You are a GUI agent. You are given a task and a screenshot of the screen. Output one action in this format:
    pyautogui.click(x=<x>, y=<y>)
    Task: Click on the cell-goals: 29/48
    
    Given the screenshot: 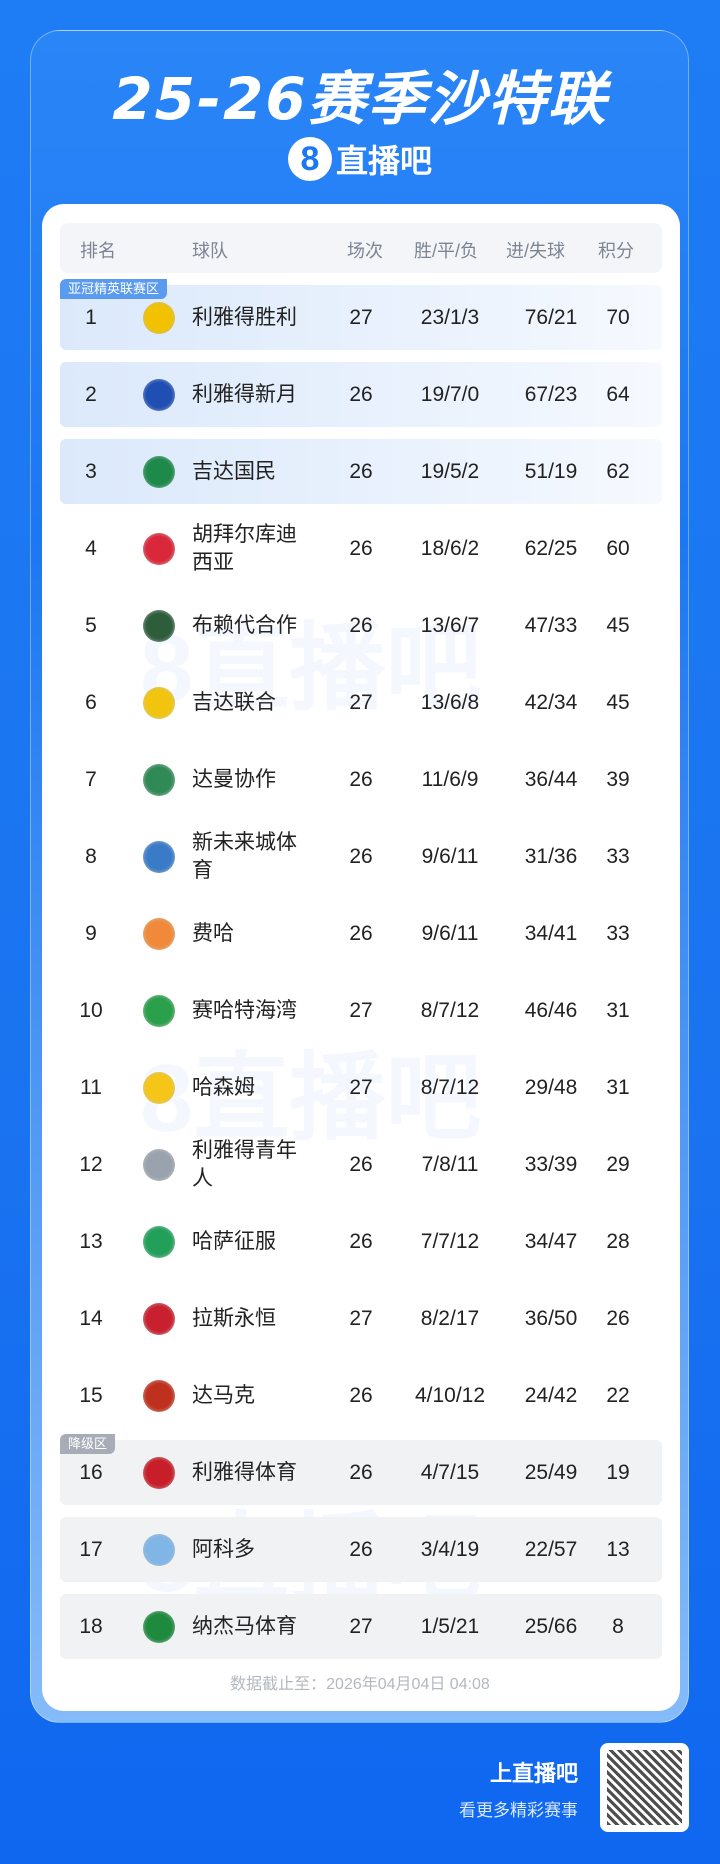 What is the action you would take?
    pyautogui.click(x=551, y=1087)
    